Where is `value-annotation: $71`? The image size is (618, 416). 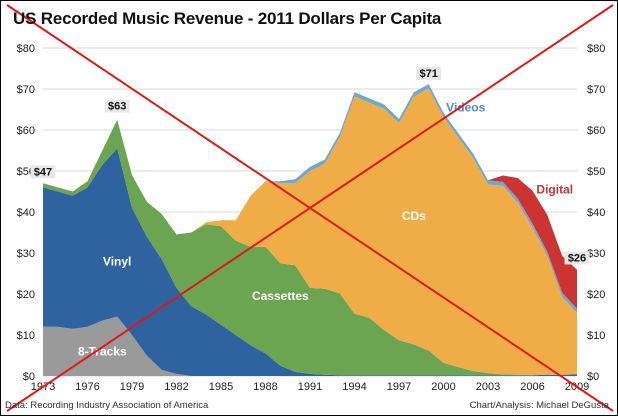
value-annotation: $71 is located at coordinates (428, 74).